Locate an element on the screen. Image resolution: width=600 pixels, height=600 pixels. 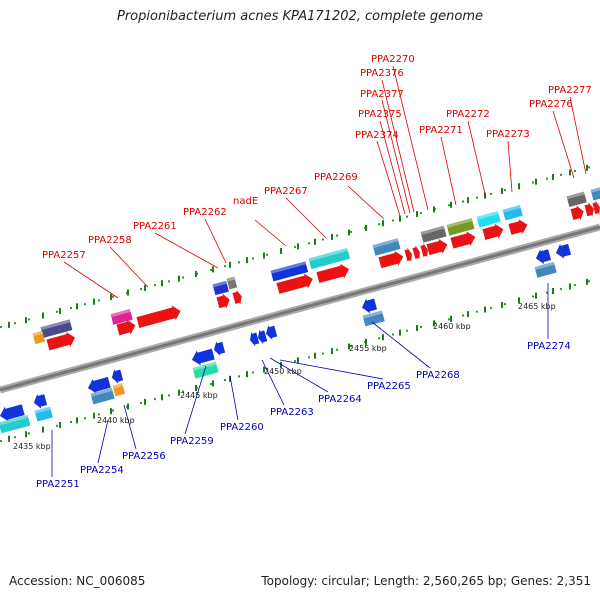
gene-label-reverse: PPA2256 is located at coordinates (144, 456).